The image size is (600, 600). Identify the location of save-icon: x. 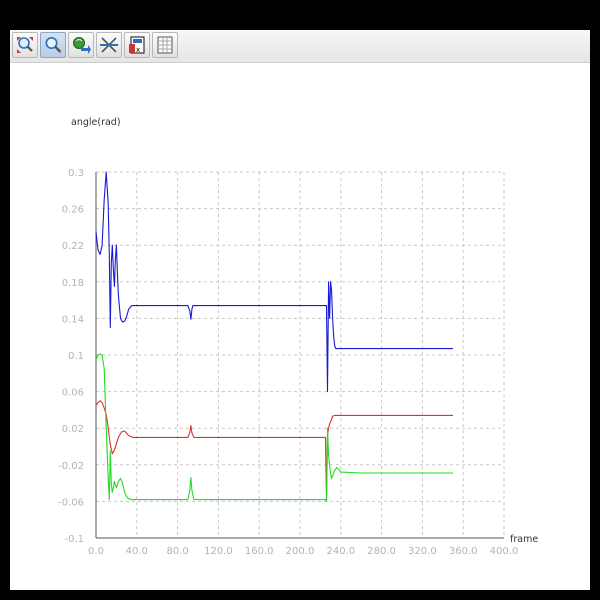
(137, 45).